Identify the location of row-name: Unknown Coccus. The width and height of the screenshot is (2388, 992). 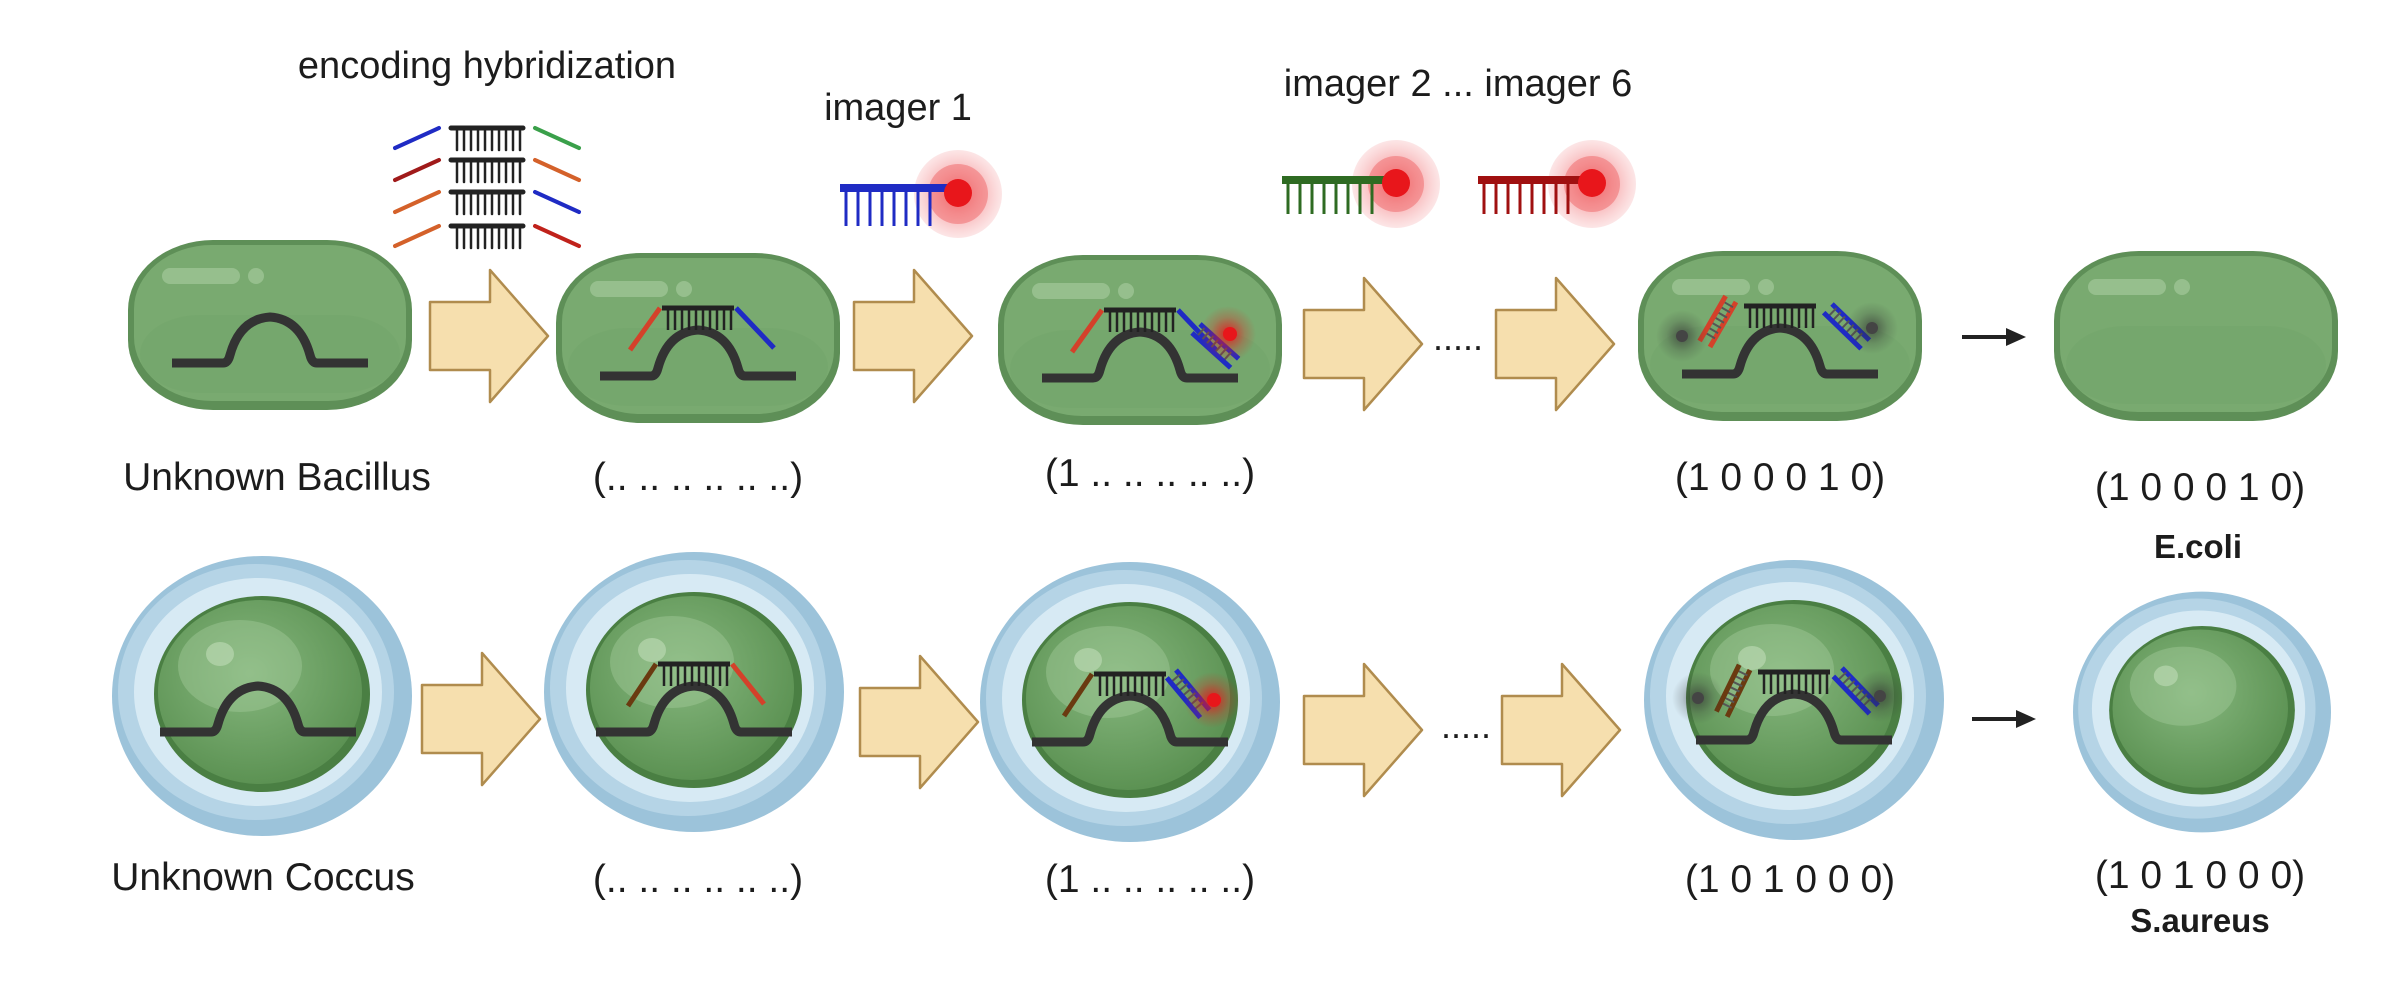
(262, 877).